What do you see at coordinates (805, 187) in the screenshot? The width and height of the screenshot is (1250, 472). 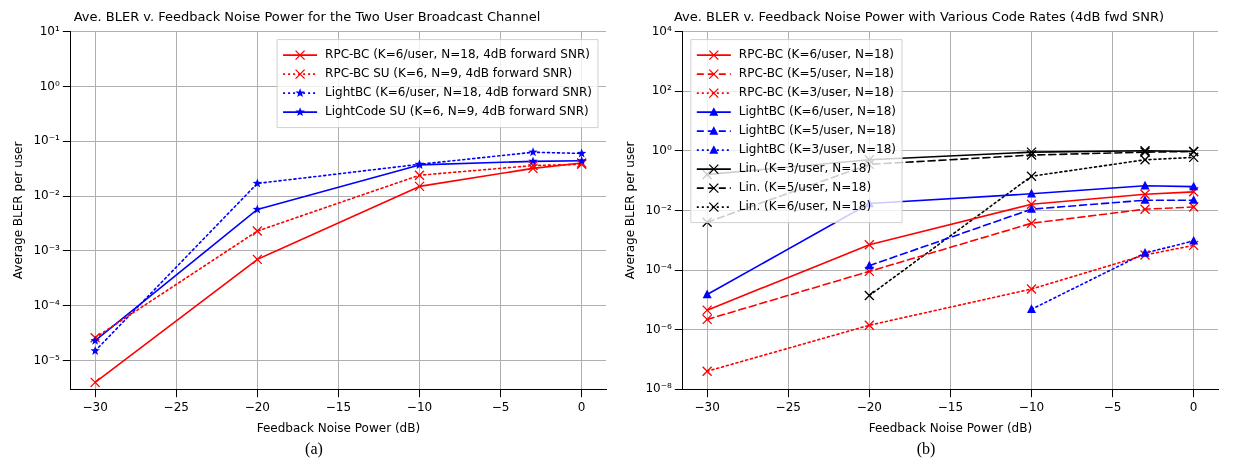 I see `legend-label: Lin. (K=5/user, N=18)` at bounding box center [805, 187].